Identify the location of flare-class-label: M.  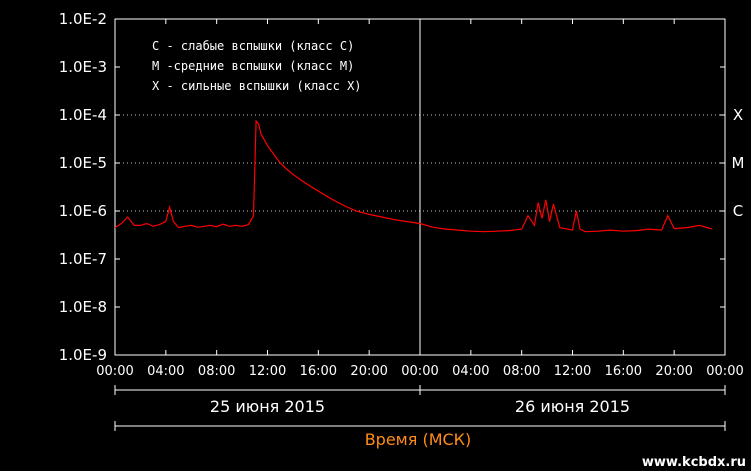
(738, 163).